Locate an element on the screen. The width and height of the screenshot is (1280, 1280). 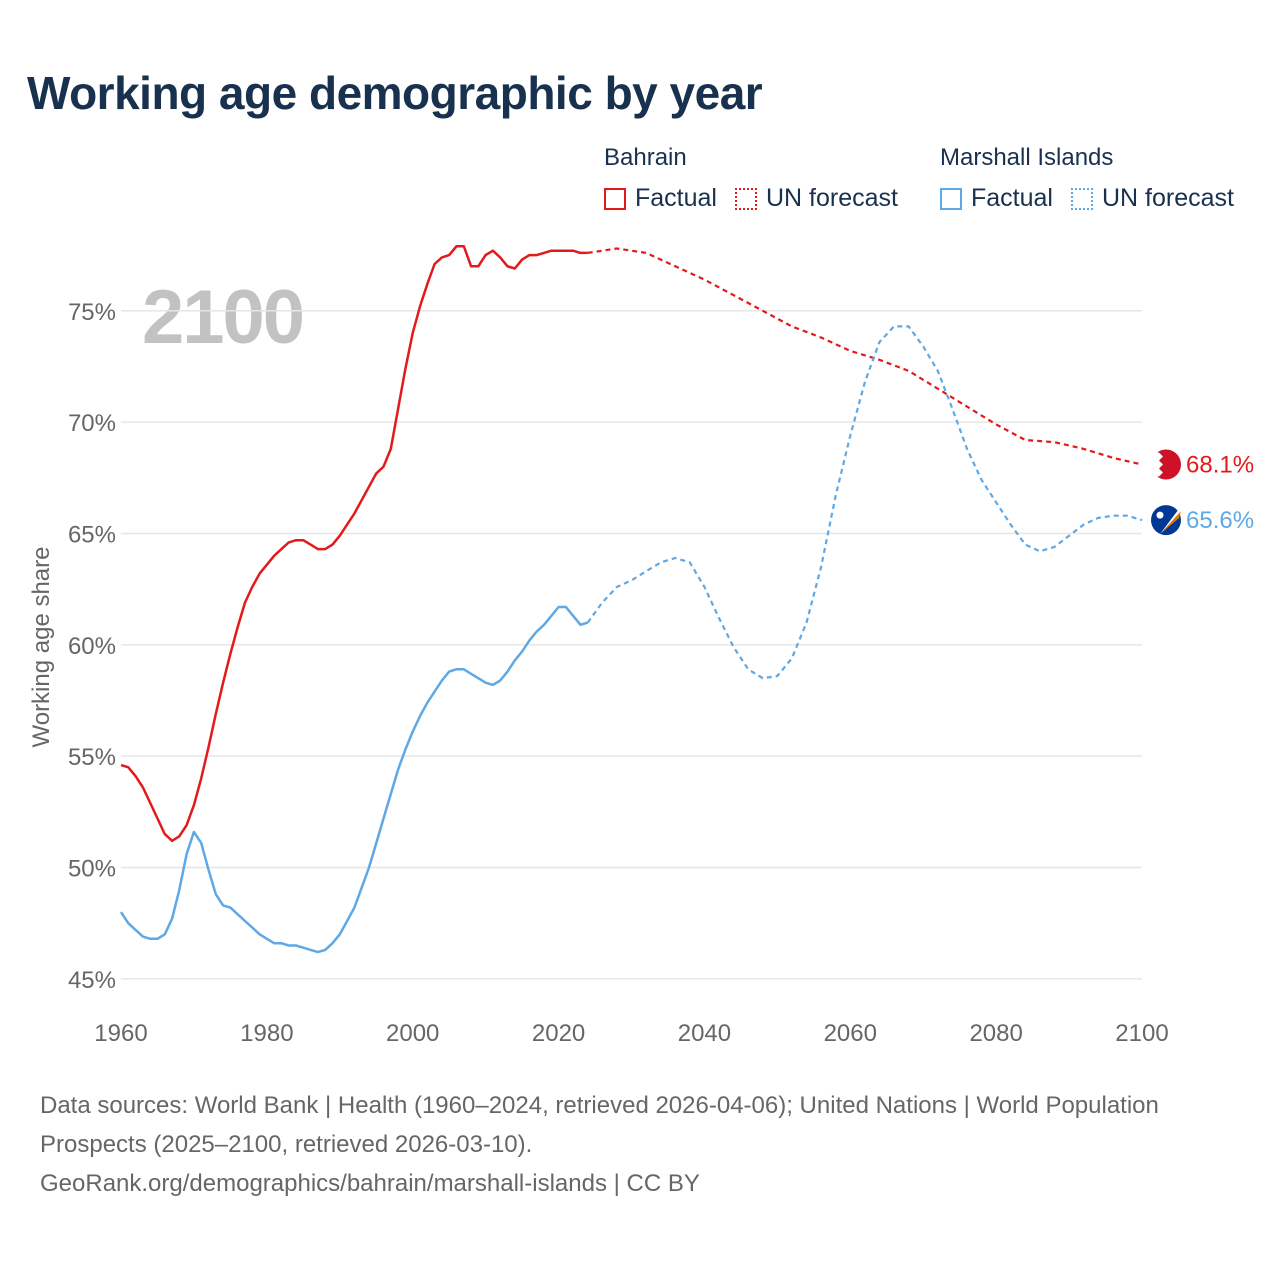
y-tick-label: 70% is located at coordinates (92, 423).